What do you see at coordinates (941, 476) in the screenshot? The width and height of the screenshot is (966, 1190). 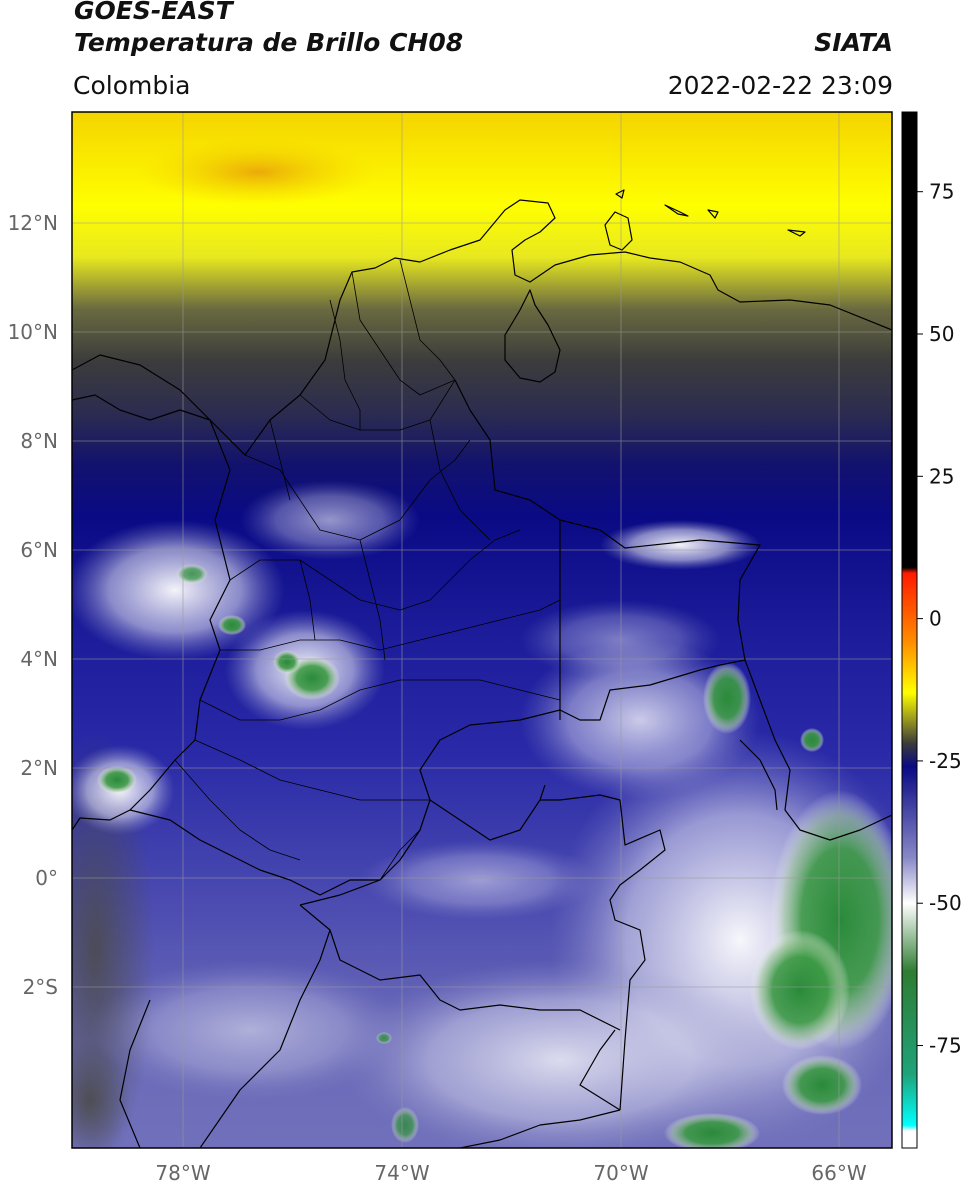 I see `colorbar-tick-label: 25` at bounding box center [941, 476].